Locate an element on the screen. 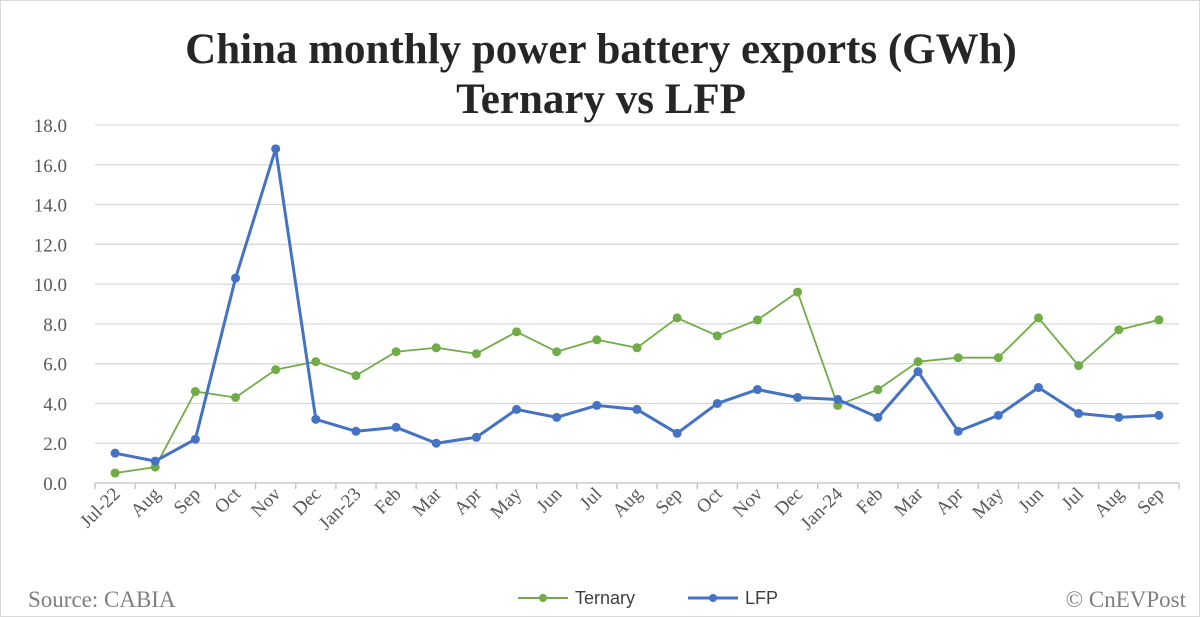  y-tick-label: 16.0 is located at coordinates (50, 166).